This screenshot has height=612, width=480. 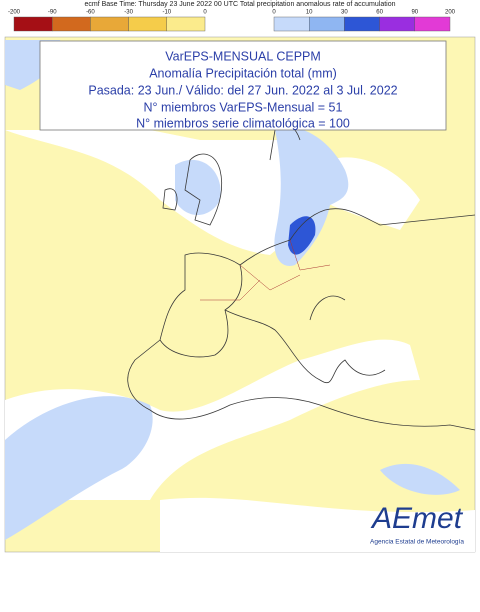 I want to click on logo: AEmet Agencia Estatal de Meteorología, so click(x=417, y=524).